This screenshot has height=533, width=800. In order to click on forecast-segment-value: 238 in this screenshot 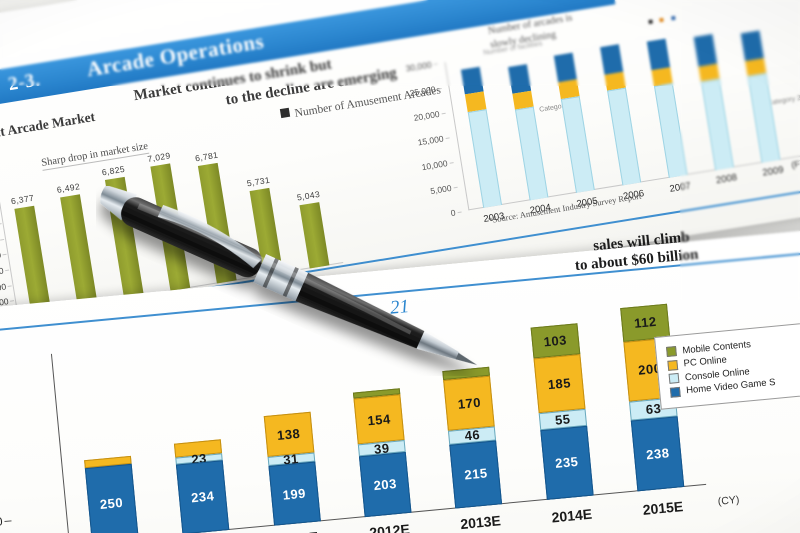, I will do `click(658, 453)`.